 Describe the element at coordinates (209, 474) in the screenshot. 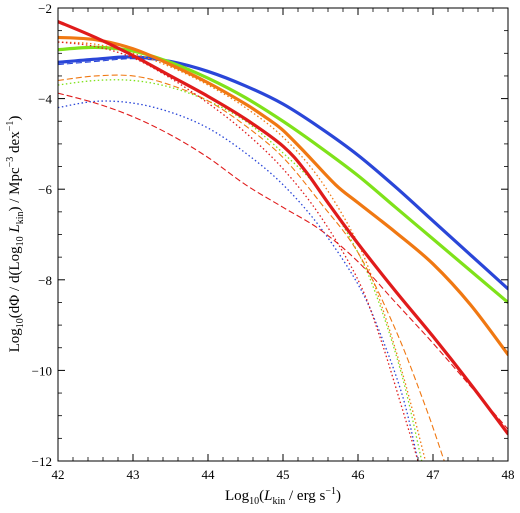

I see `x-tick-label: 44` at that location.